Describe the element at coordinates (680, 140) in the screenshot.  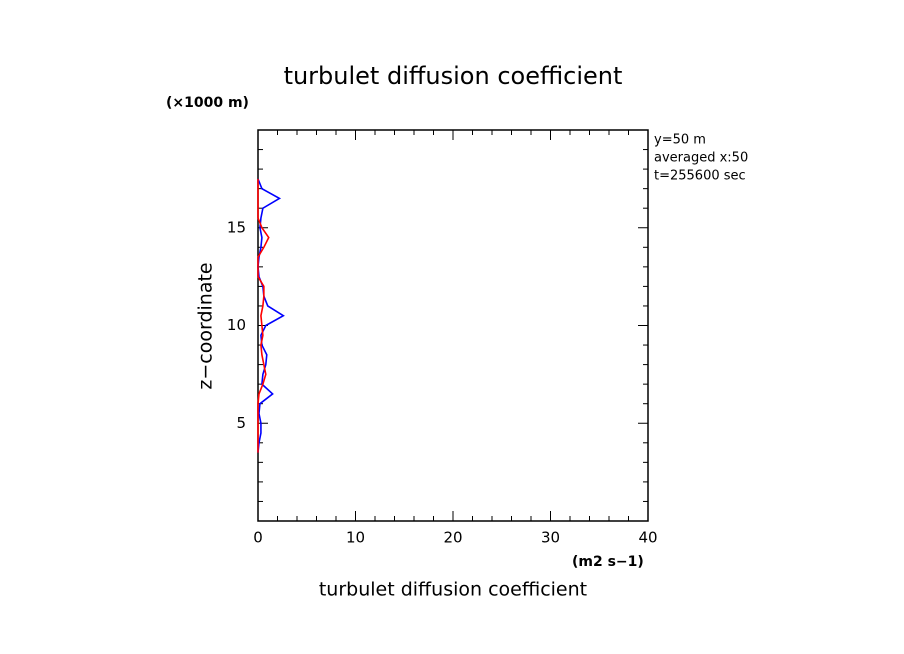
I see `annotation: y=50 m` at that location.